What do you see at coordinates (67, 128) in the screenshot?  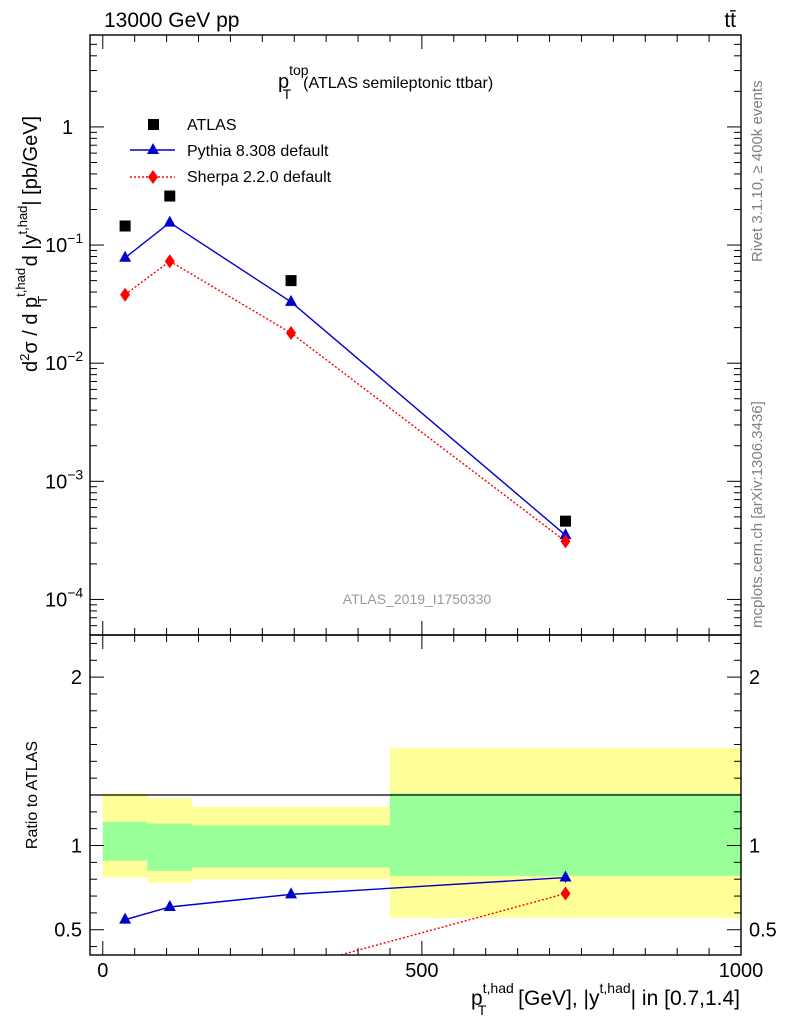 I see `y-tick-label: 1` at bounding box center [67, 128].